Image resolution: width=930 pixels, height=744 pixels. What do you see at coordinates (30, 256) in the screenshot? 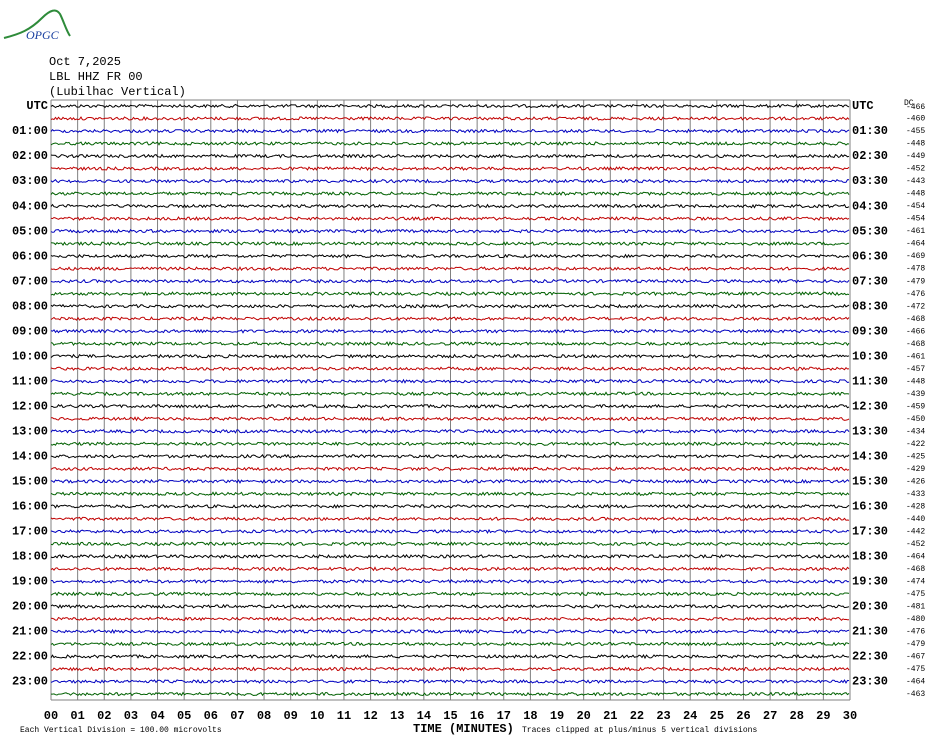
I see `left-time-label: 06:00` at bounding box center [30, 256].